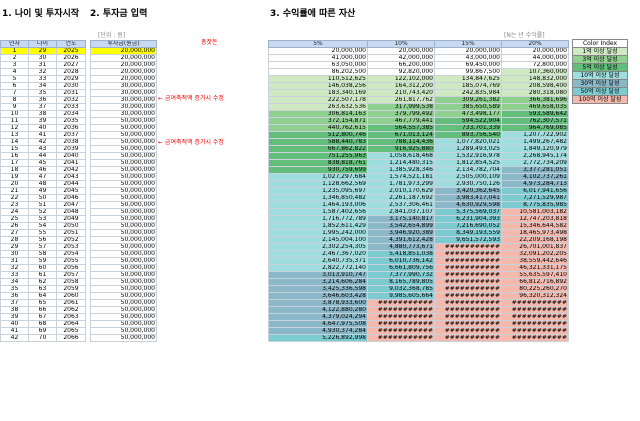 The height and width of the screenshot is (421, 640). I want to click on cell: 7,216,690,052, so click(468, 226).